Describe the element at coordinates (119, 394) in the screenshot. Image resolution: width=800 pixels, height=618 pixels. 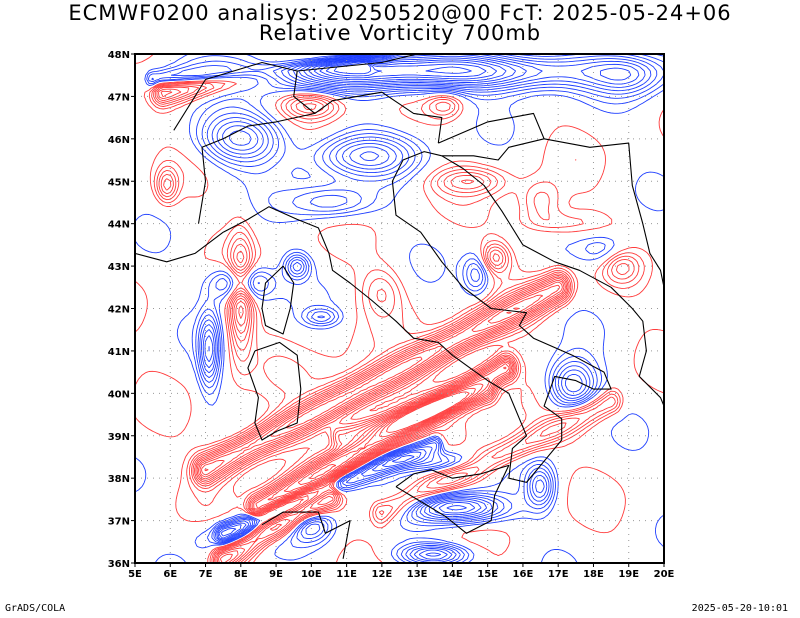
I see `lat-tick-label: 40N` at that location.